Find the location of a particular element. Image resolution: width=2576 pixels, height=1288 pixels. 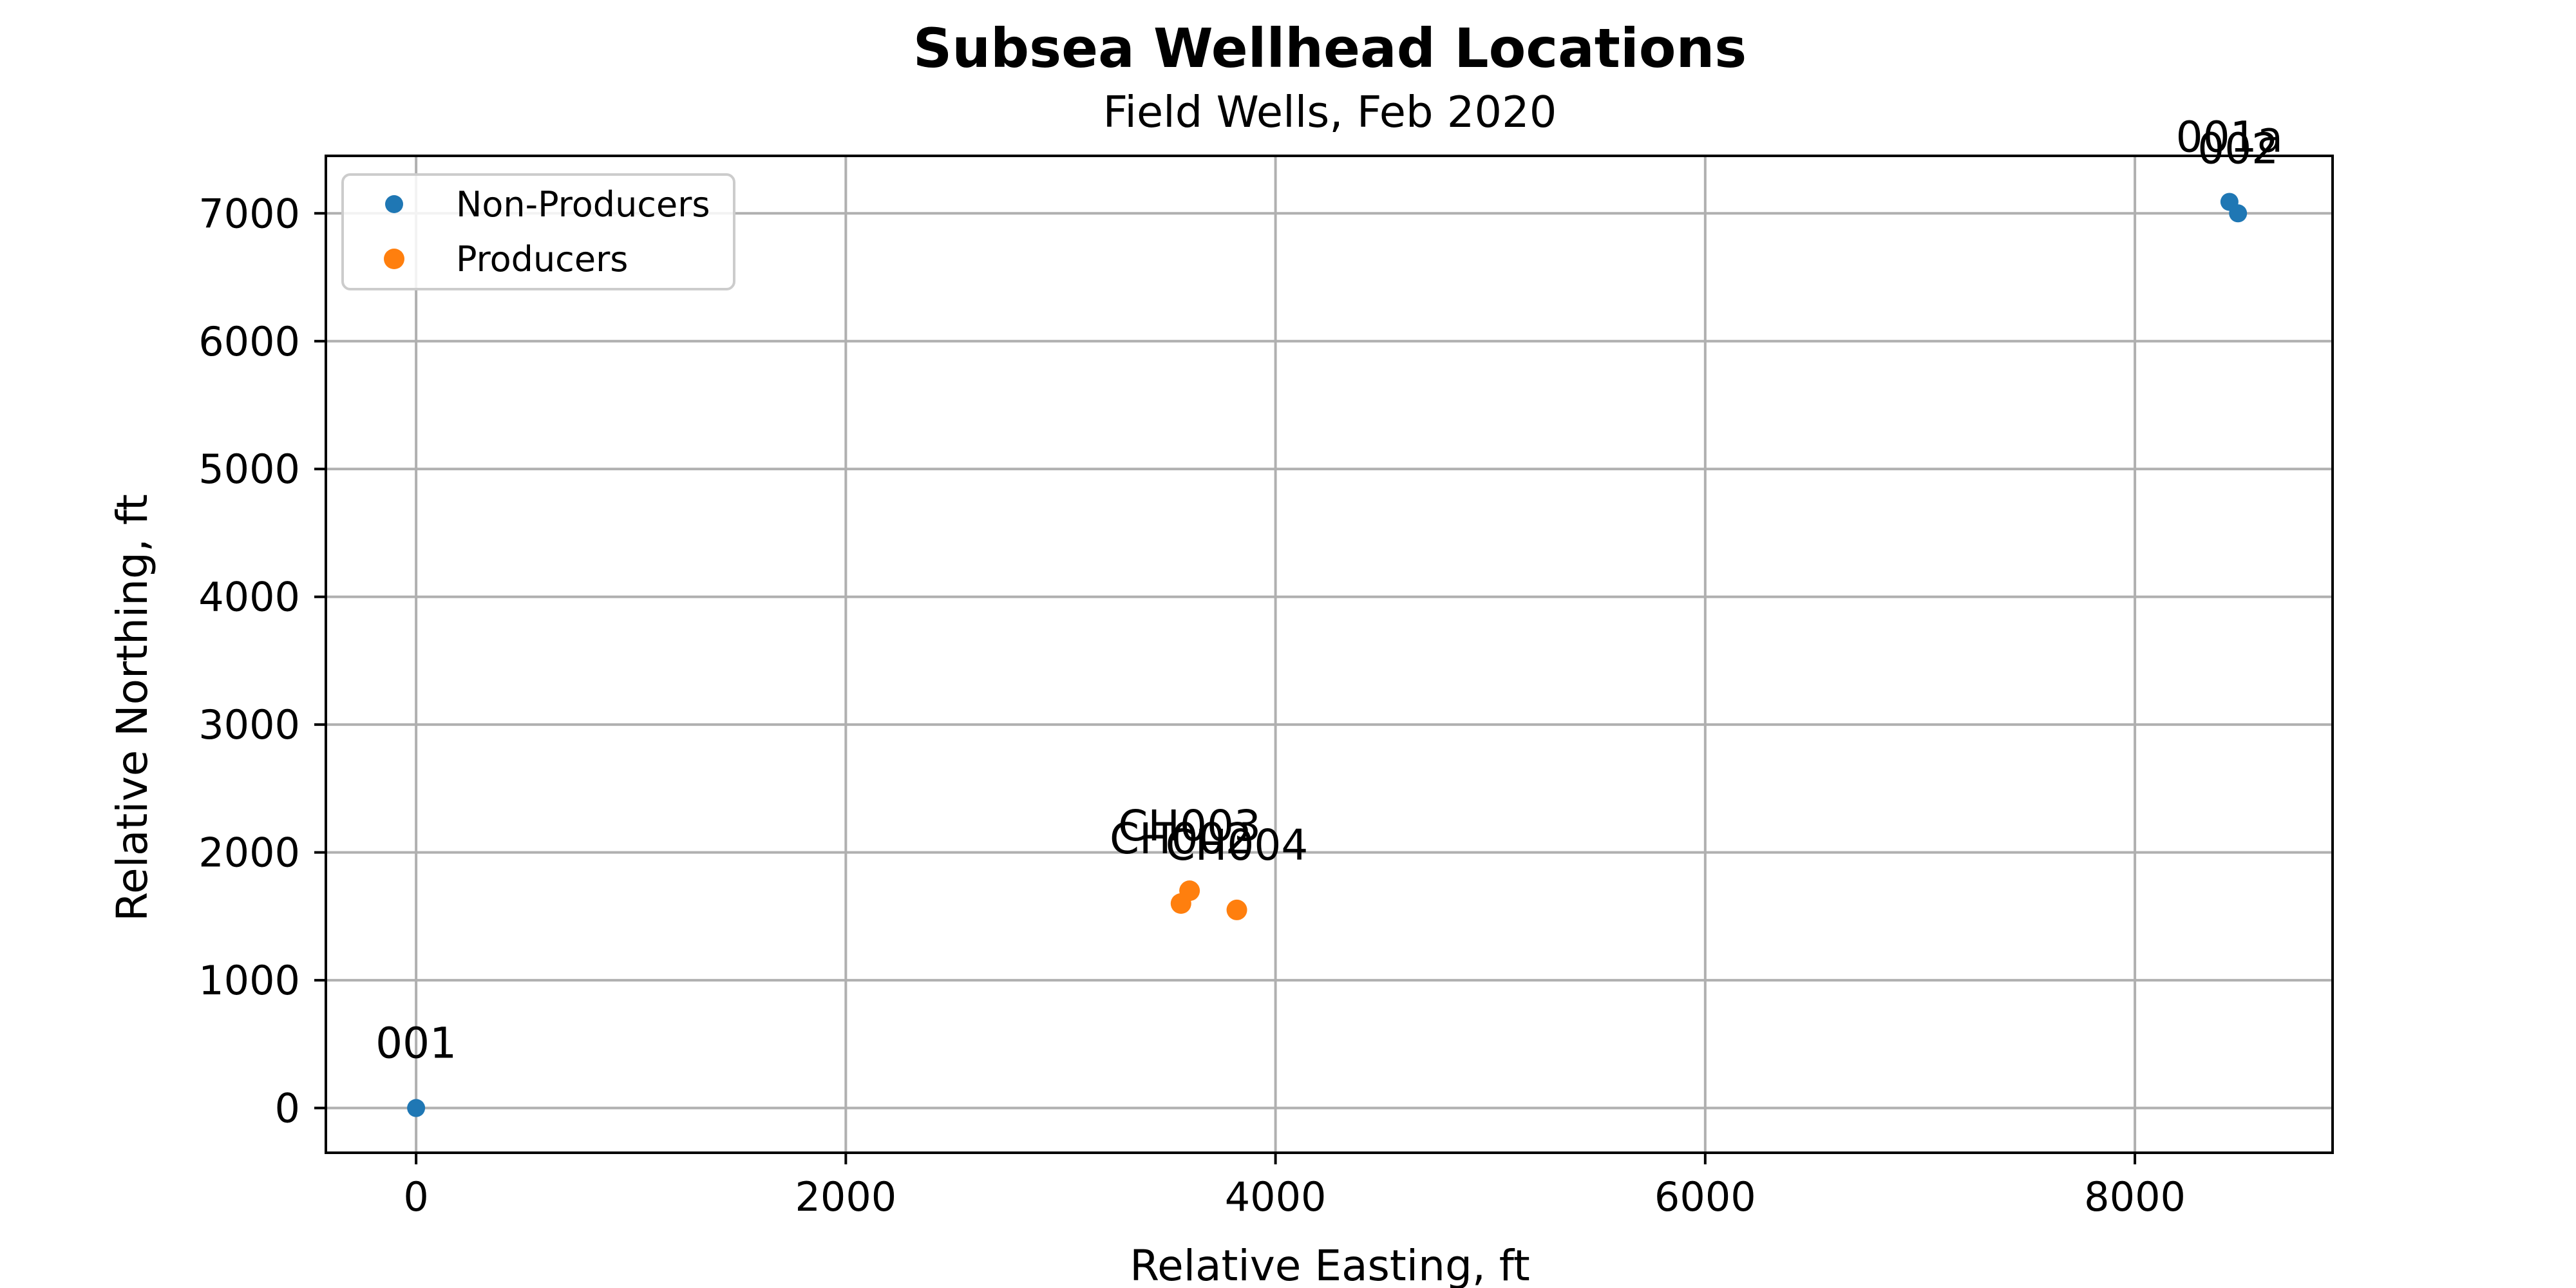

y-tick-label: 7000 is located at coordinates (249, 214).